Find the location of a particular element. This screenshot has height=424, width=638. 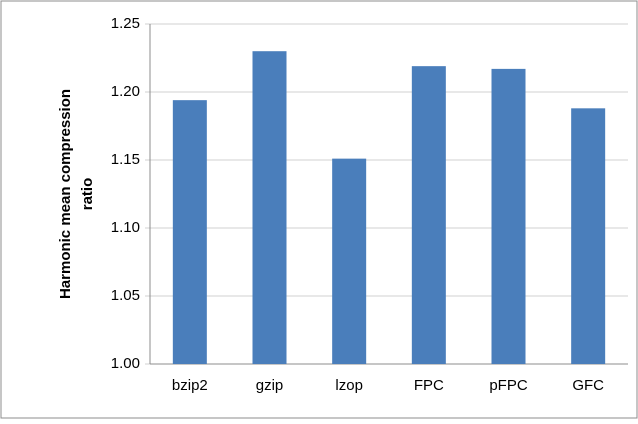

x-tick-label: FPC is located at coordinates (429, 385).